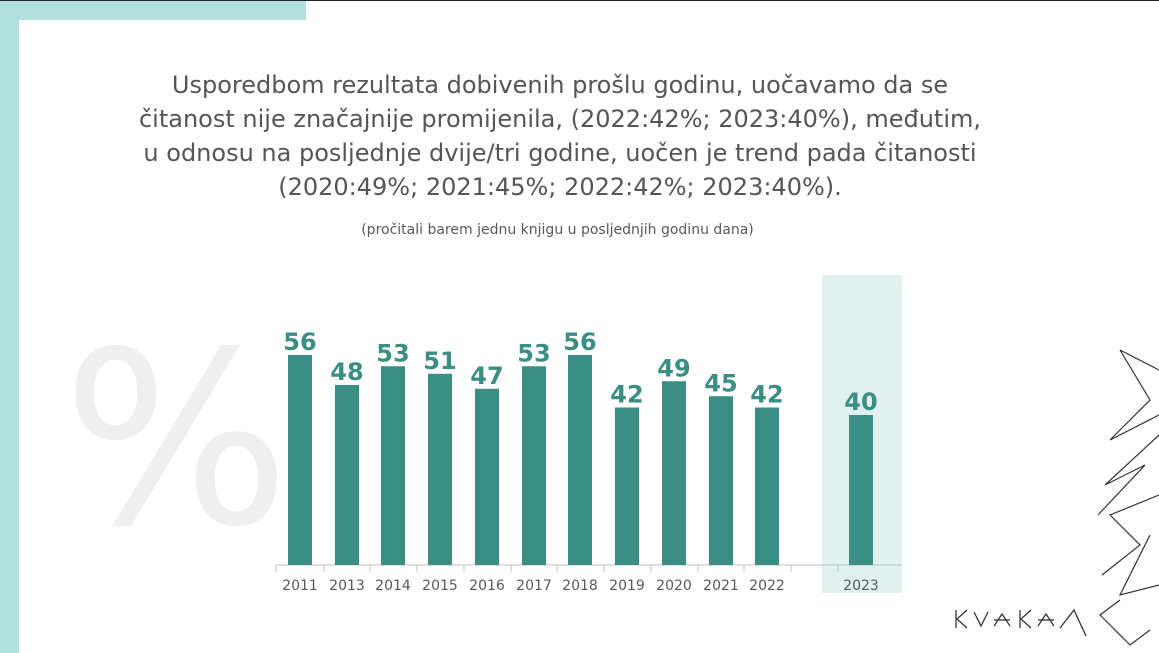 Image resolution: width=1159 pixels, height=653 pixels. I want to click on bar-2023, so click(861, 490).